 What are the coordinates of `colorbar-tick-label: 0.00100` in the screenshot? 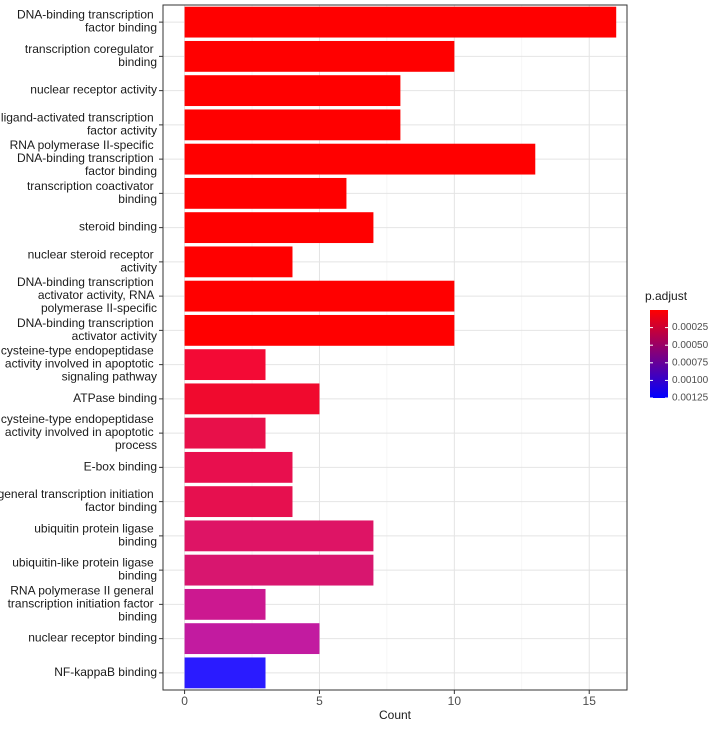 It's located at (690, 380).